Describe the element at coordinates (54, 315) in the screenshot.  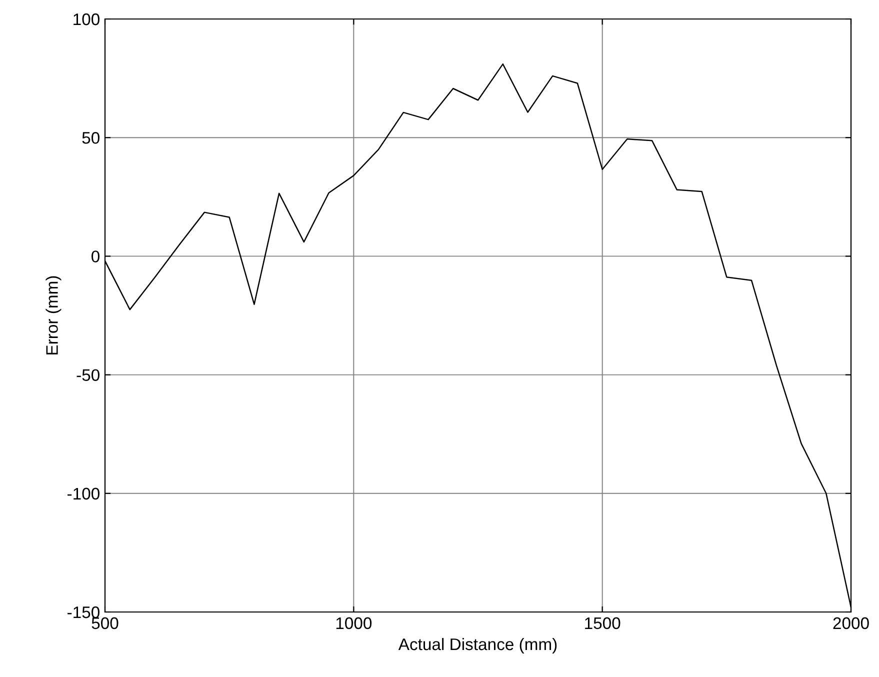
I see `y-axis-title: Error (mm)` at that location.